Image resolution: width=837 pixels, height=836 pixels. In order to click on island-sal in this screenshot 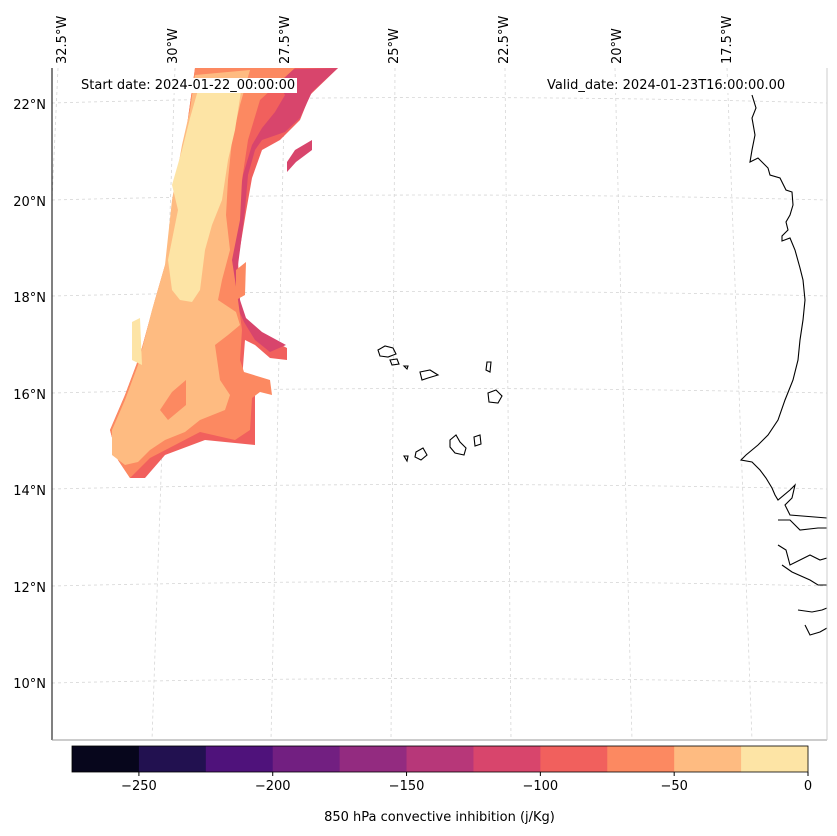, I will do `click(488, 367)`.